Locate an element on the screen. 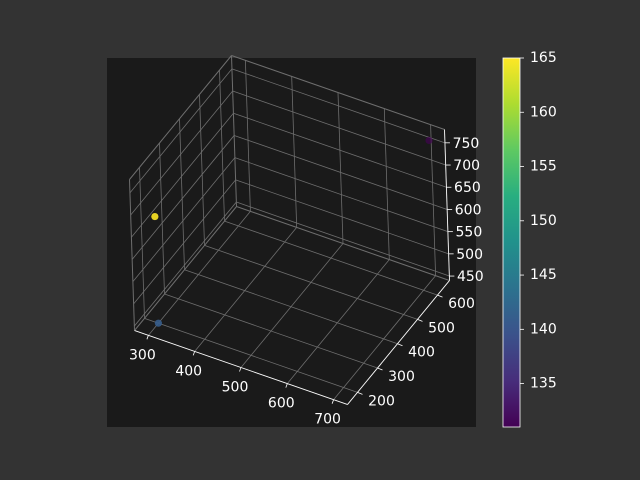  z-tick-label: 450 is located at coordinates (470, 277).